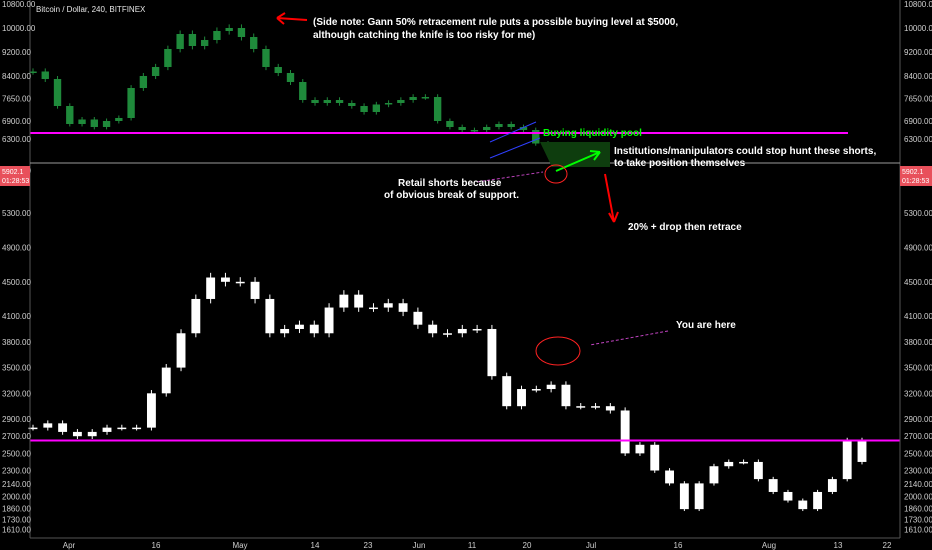 The width and height of the screenshot is (932, 550). What do you see at coordinates (918, 76) in the screenshot?
I see `upper-right-tick: 8400.00` at bounding box center [918, 76].